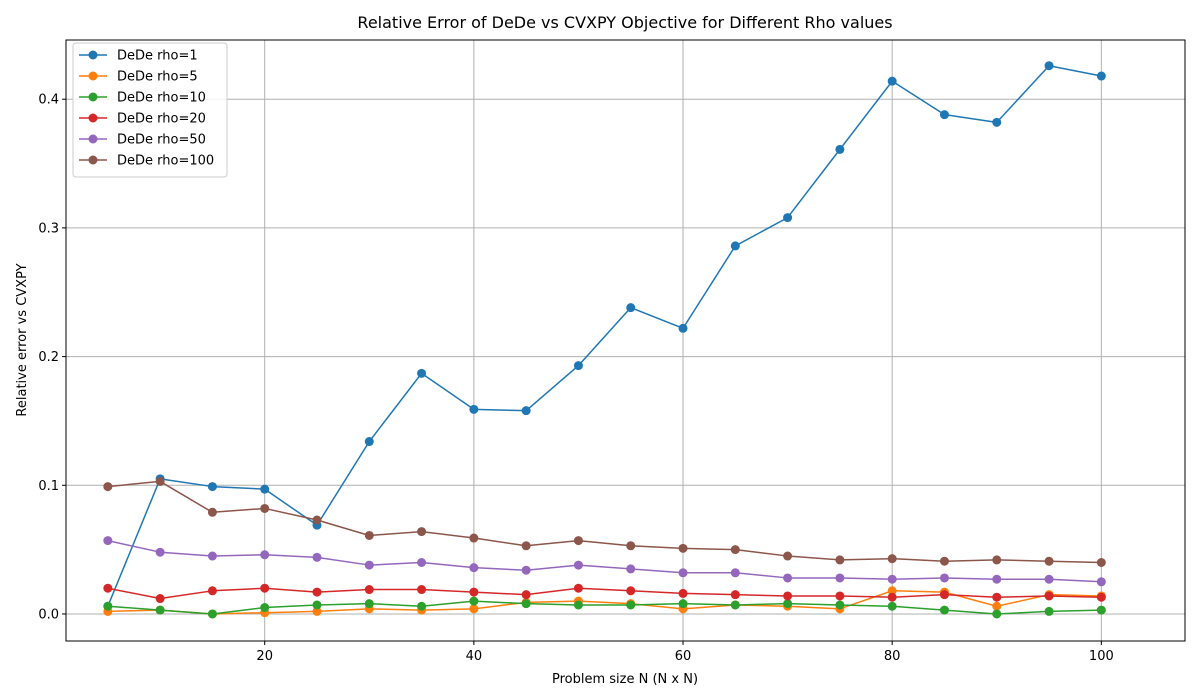  I want to click on legend-item: DeDe rho=100, so click(146, 161).